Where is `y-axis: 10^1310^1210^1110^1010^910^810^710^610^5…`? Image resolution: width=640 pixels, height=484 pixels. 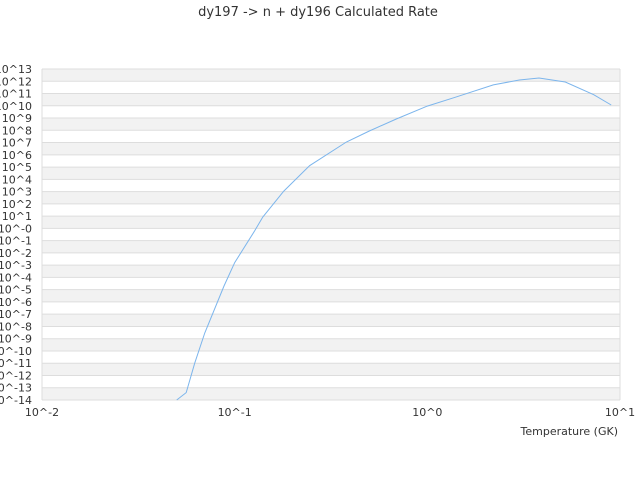 y-axis: 10^1310^1210^1110^1010^910^810^710^610^5… is located at coordinates (16, 235).